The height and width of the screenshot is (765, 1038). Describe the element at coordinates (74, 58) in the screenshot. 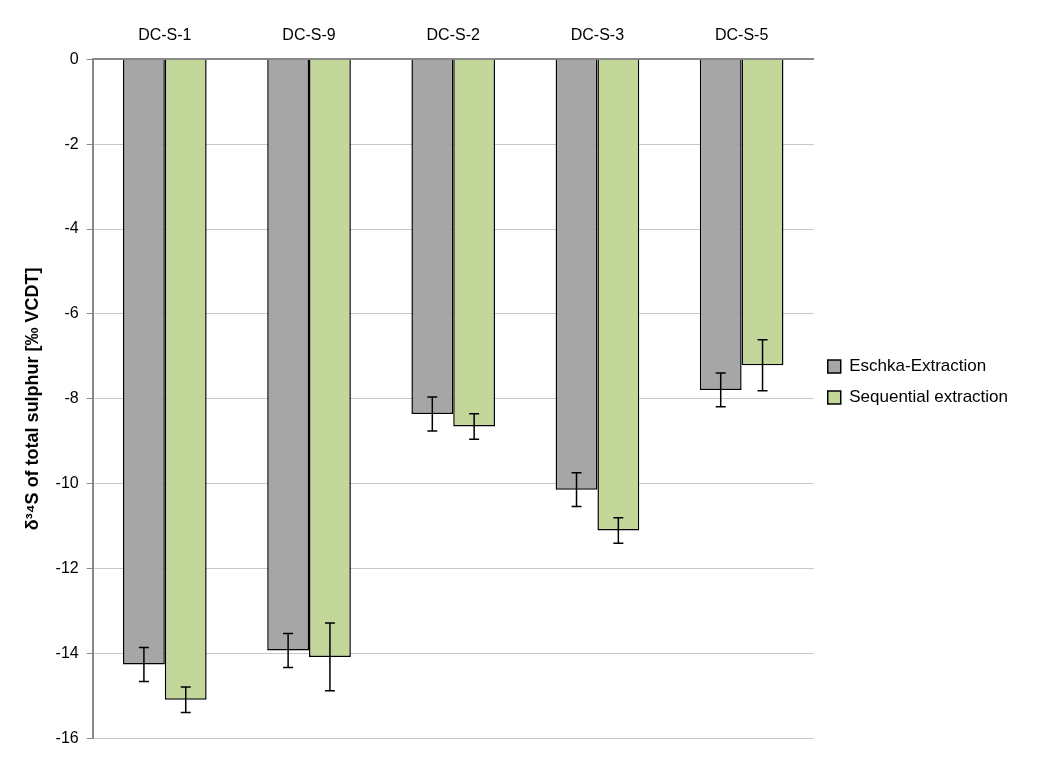

I see `y-tick-label: 0` at that location.